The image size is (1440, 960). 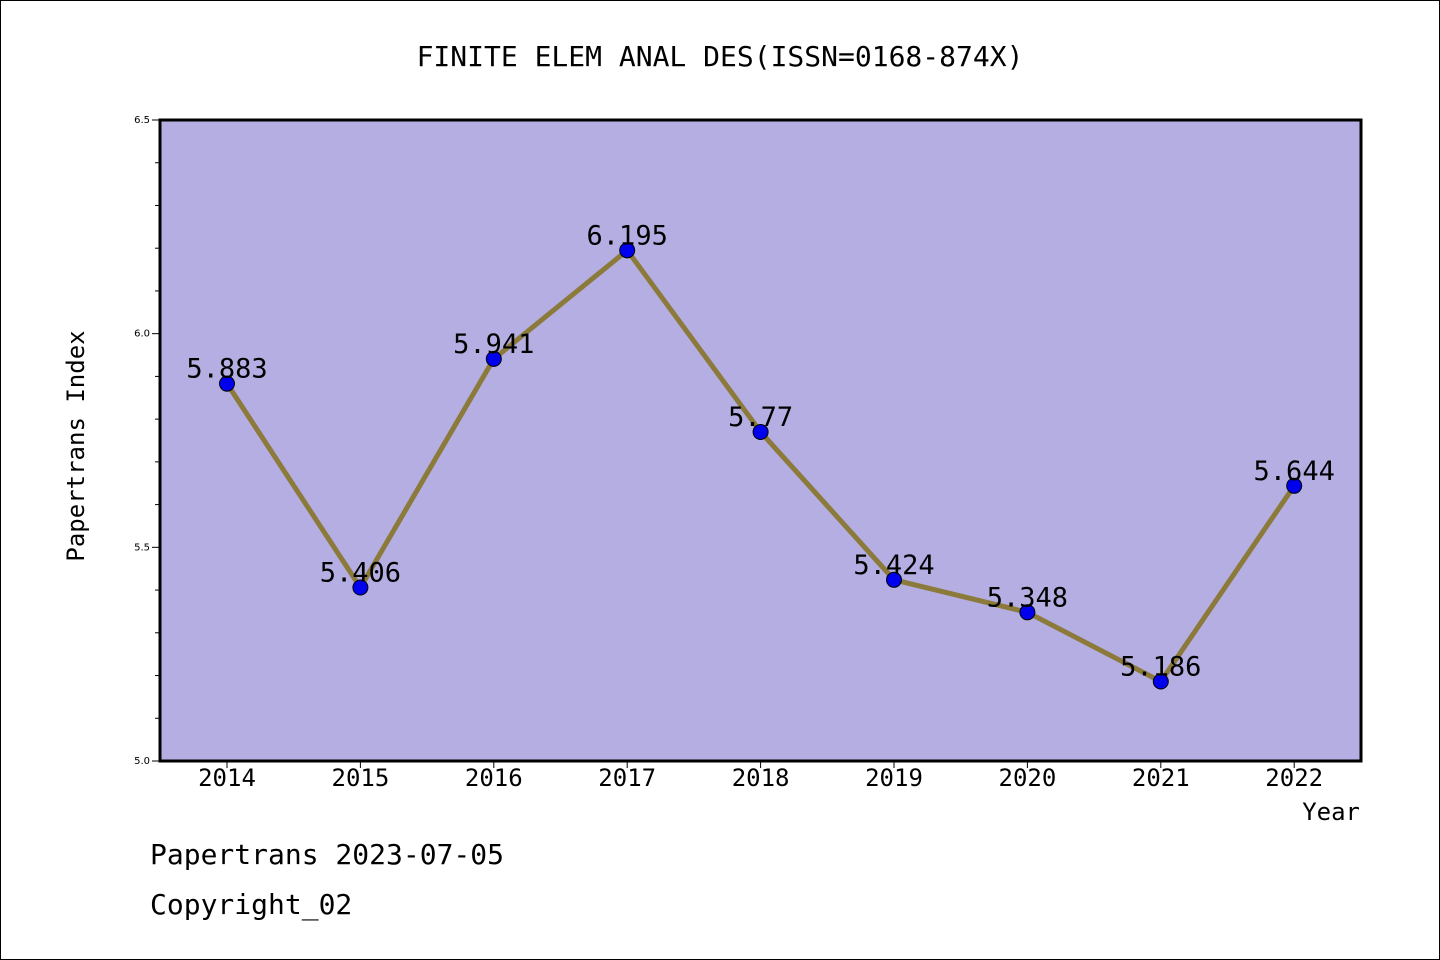 What do you see at coordinates (760, 417) in the screenshot?
I see `data-label: 5.77` at bounding box center [760, 417].